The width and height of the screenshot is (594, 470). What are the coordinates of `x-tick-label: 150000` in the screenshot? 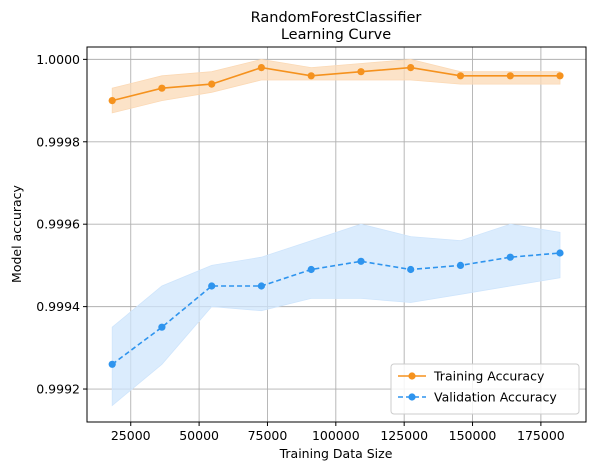 It's located at (473, 435).